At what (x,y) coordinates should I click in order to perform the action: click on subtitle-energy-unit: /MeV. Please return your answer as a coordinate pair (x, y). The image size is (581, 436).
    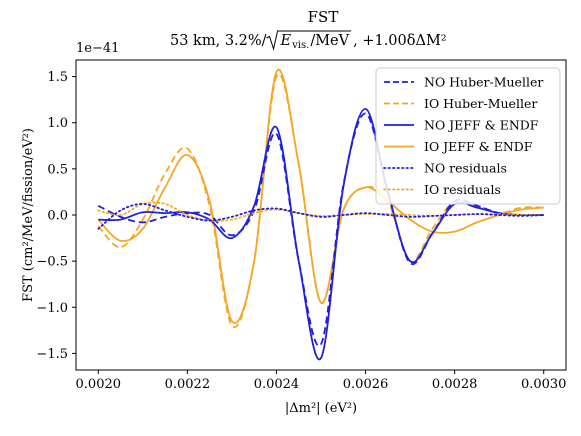
    Looking at the image, I should click on (329, 41).